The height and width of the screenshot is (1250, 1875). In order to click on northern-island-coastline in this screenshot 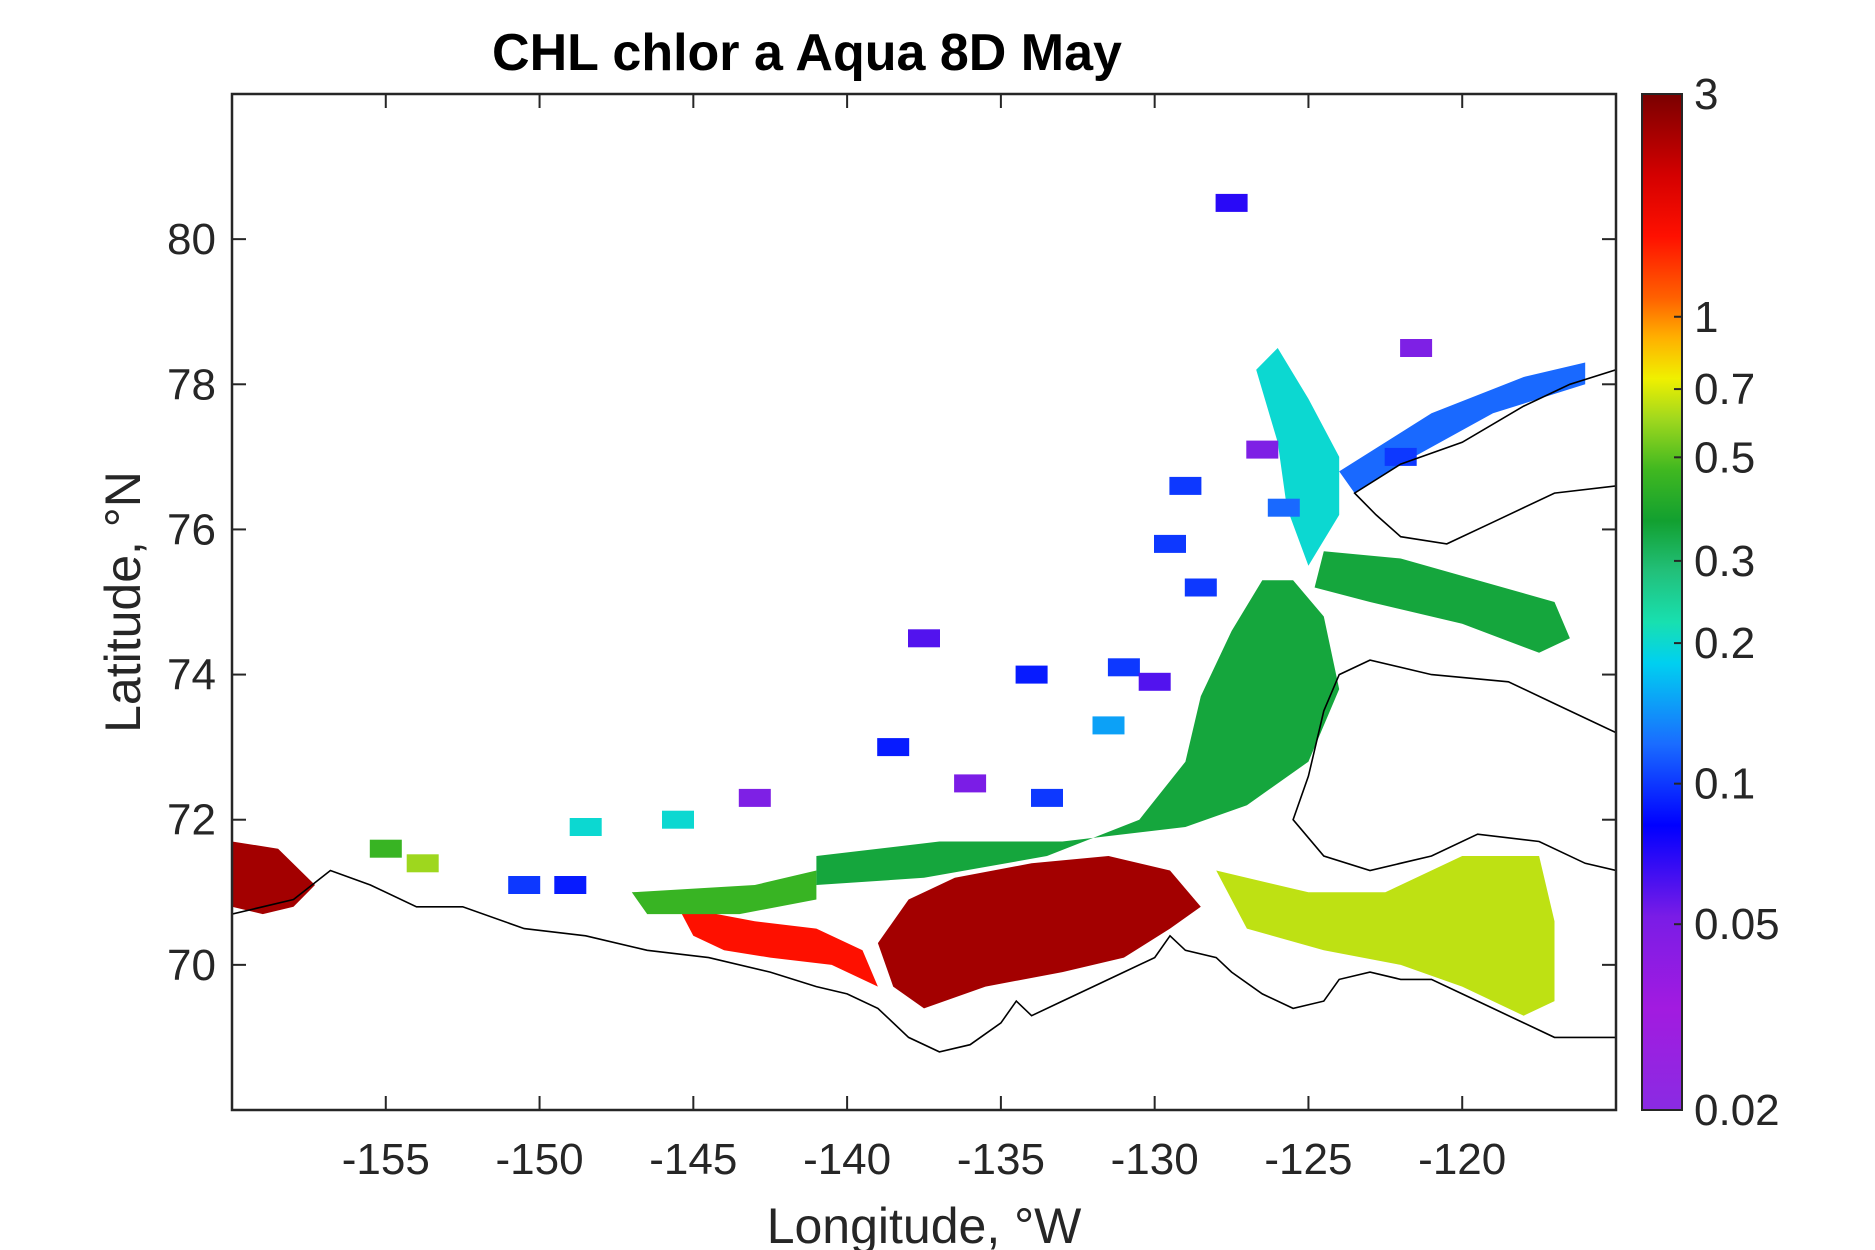, I will do `click(1484, 457)`.